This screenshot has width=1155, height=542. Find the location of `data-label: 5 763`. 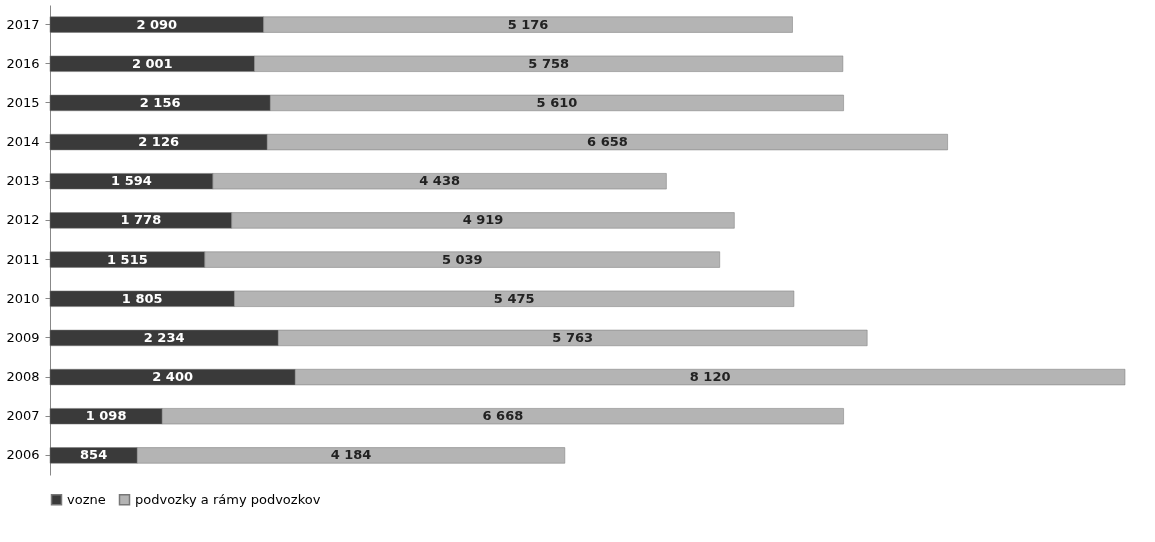

data-label: 5 763 is located at coordinates (573, 337).